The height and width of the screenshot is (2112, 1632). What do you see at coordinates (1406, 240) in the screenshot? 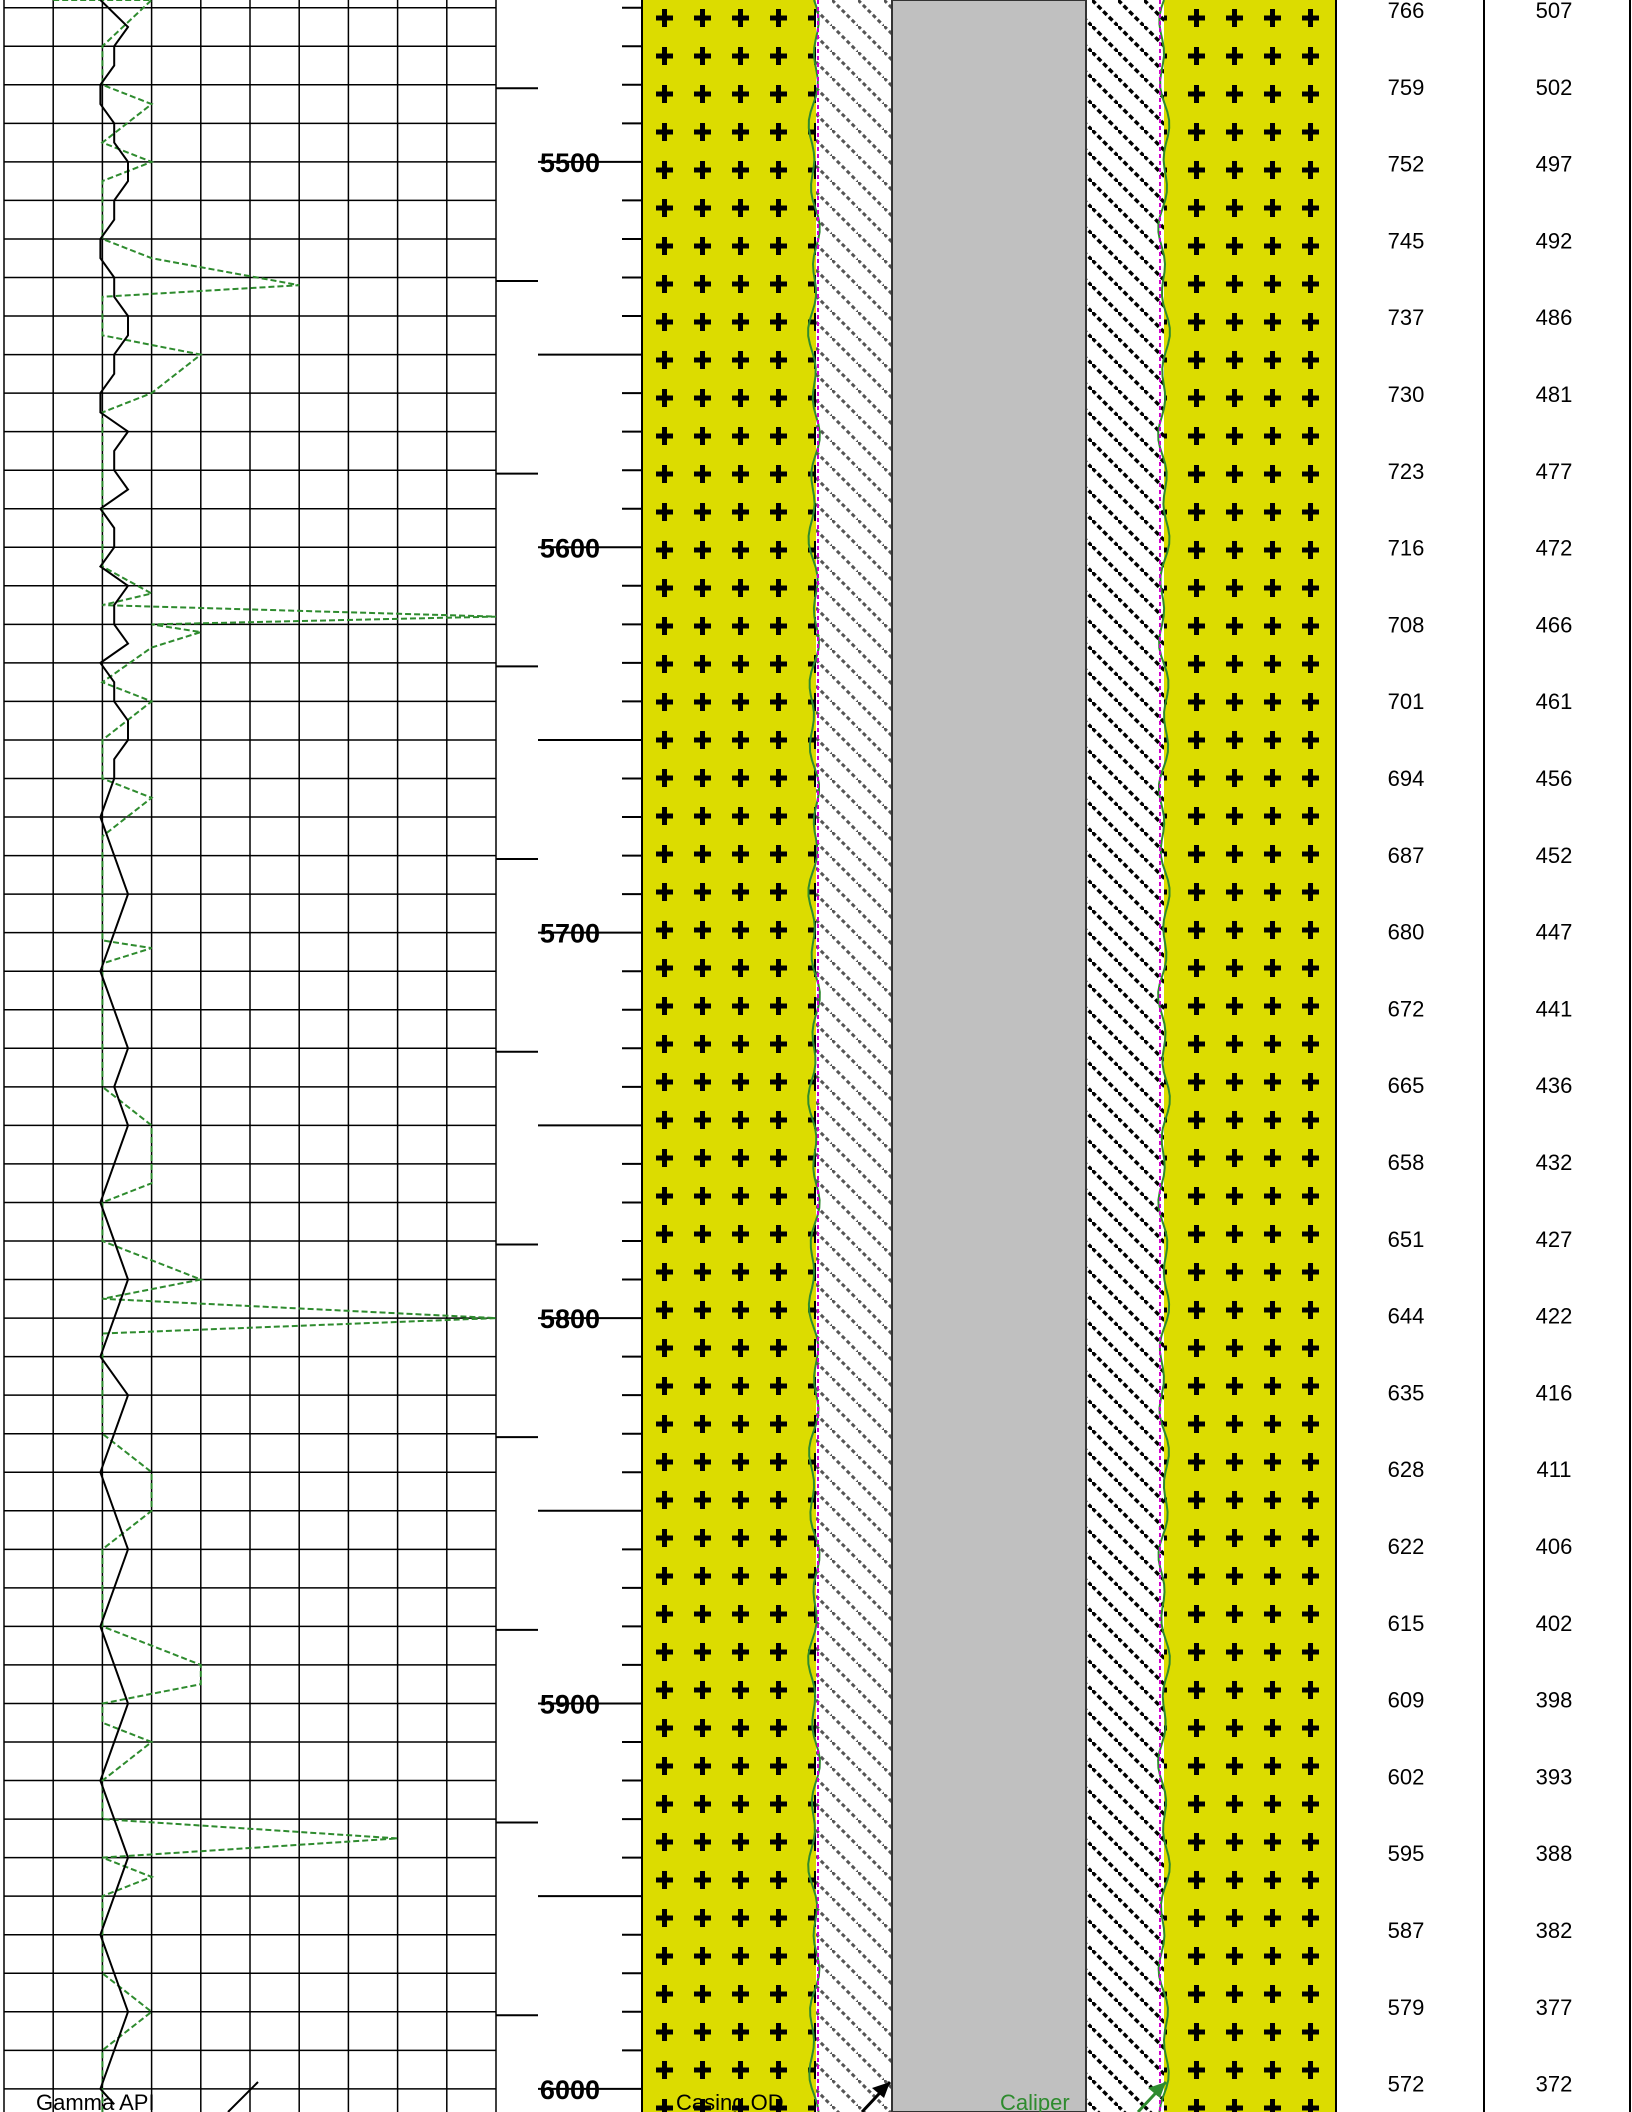
I see `column-value: 745` at bounding box center [1406, 240].